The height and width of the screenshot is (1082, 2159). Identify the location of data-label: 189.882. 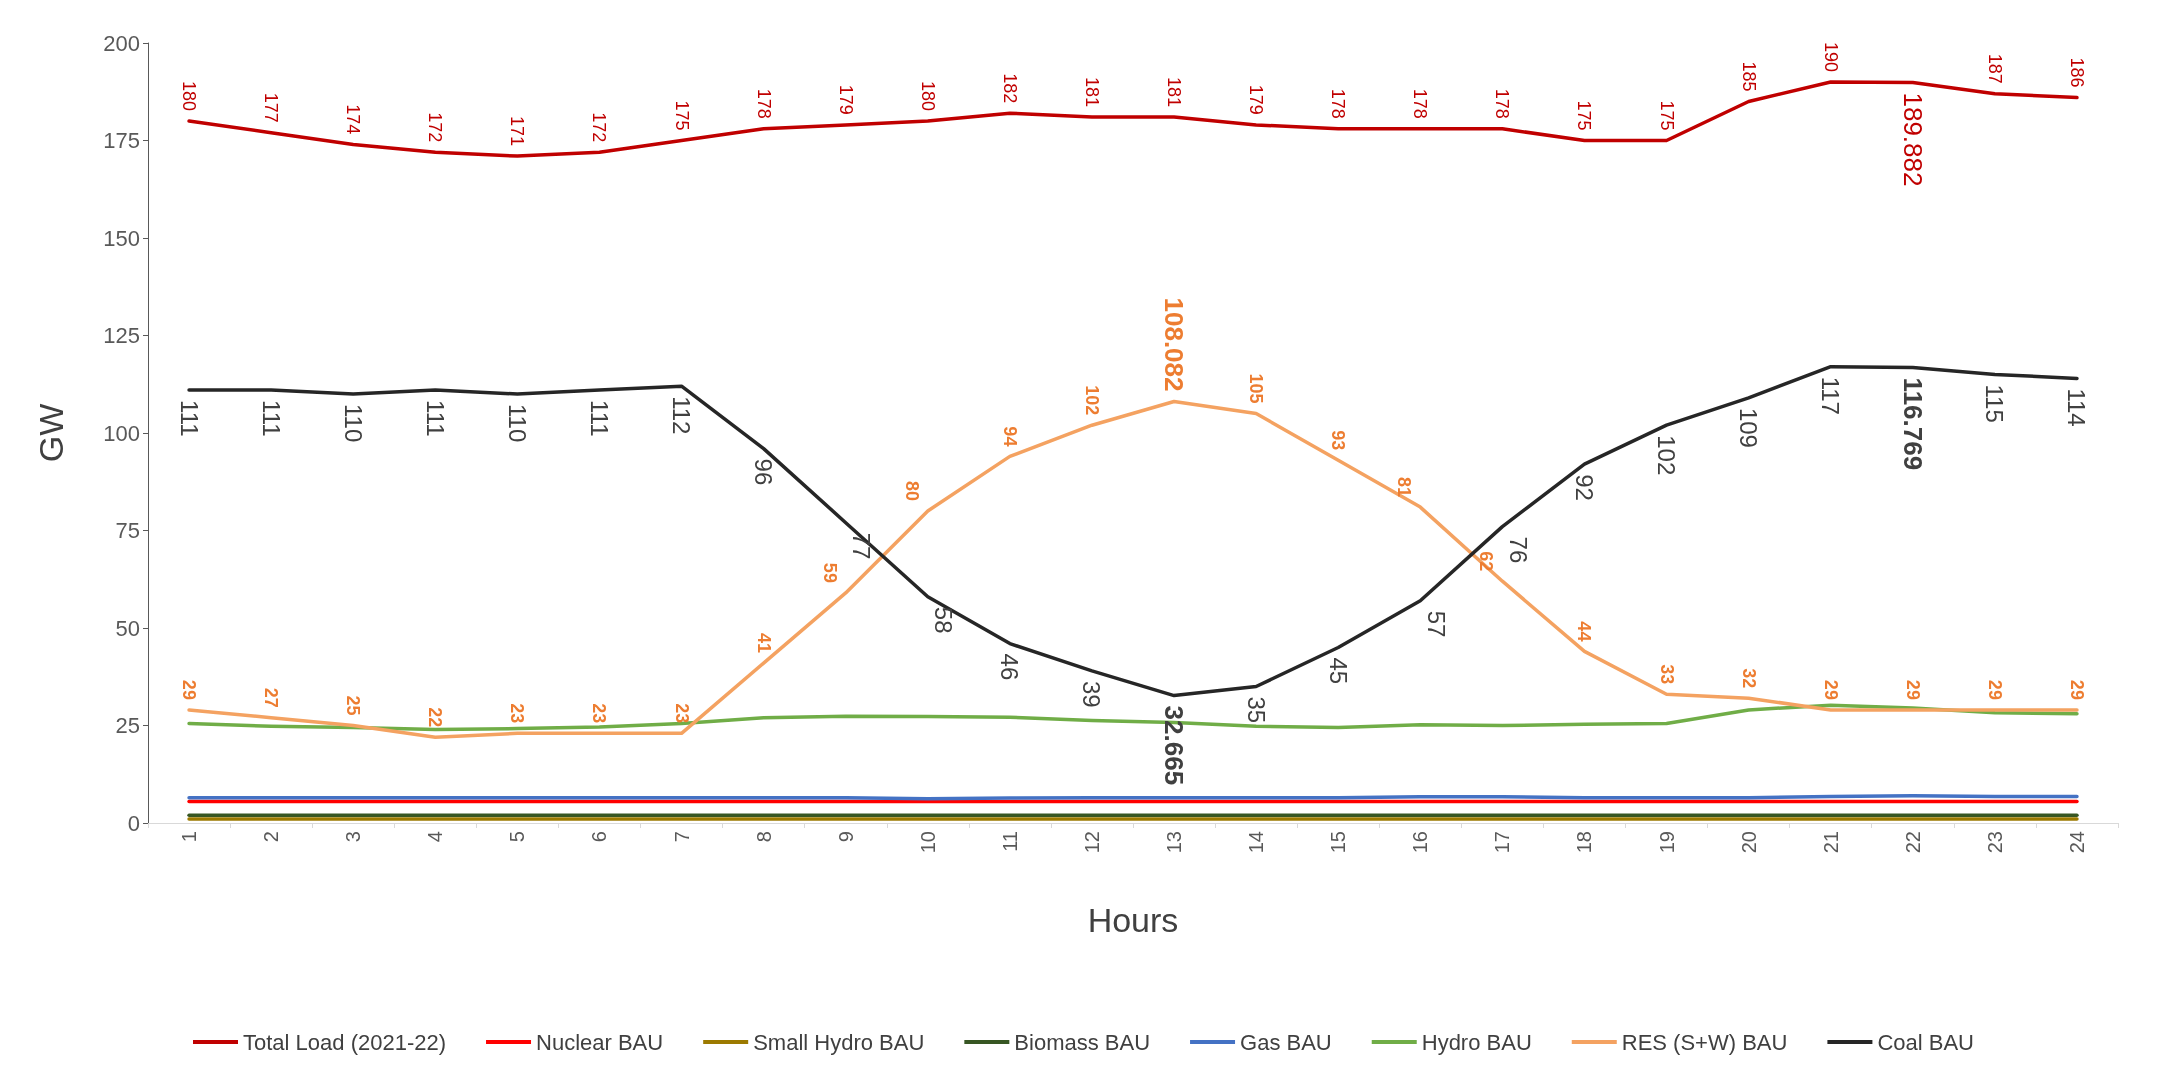
(1912, 139).